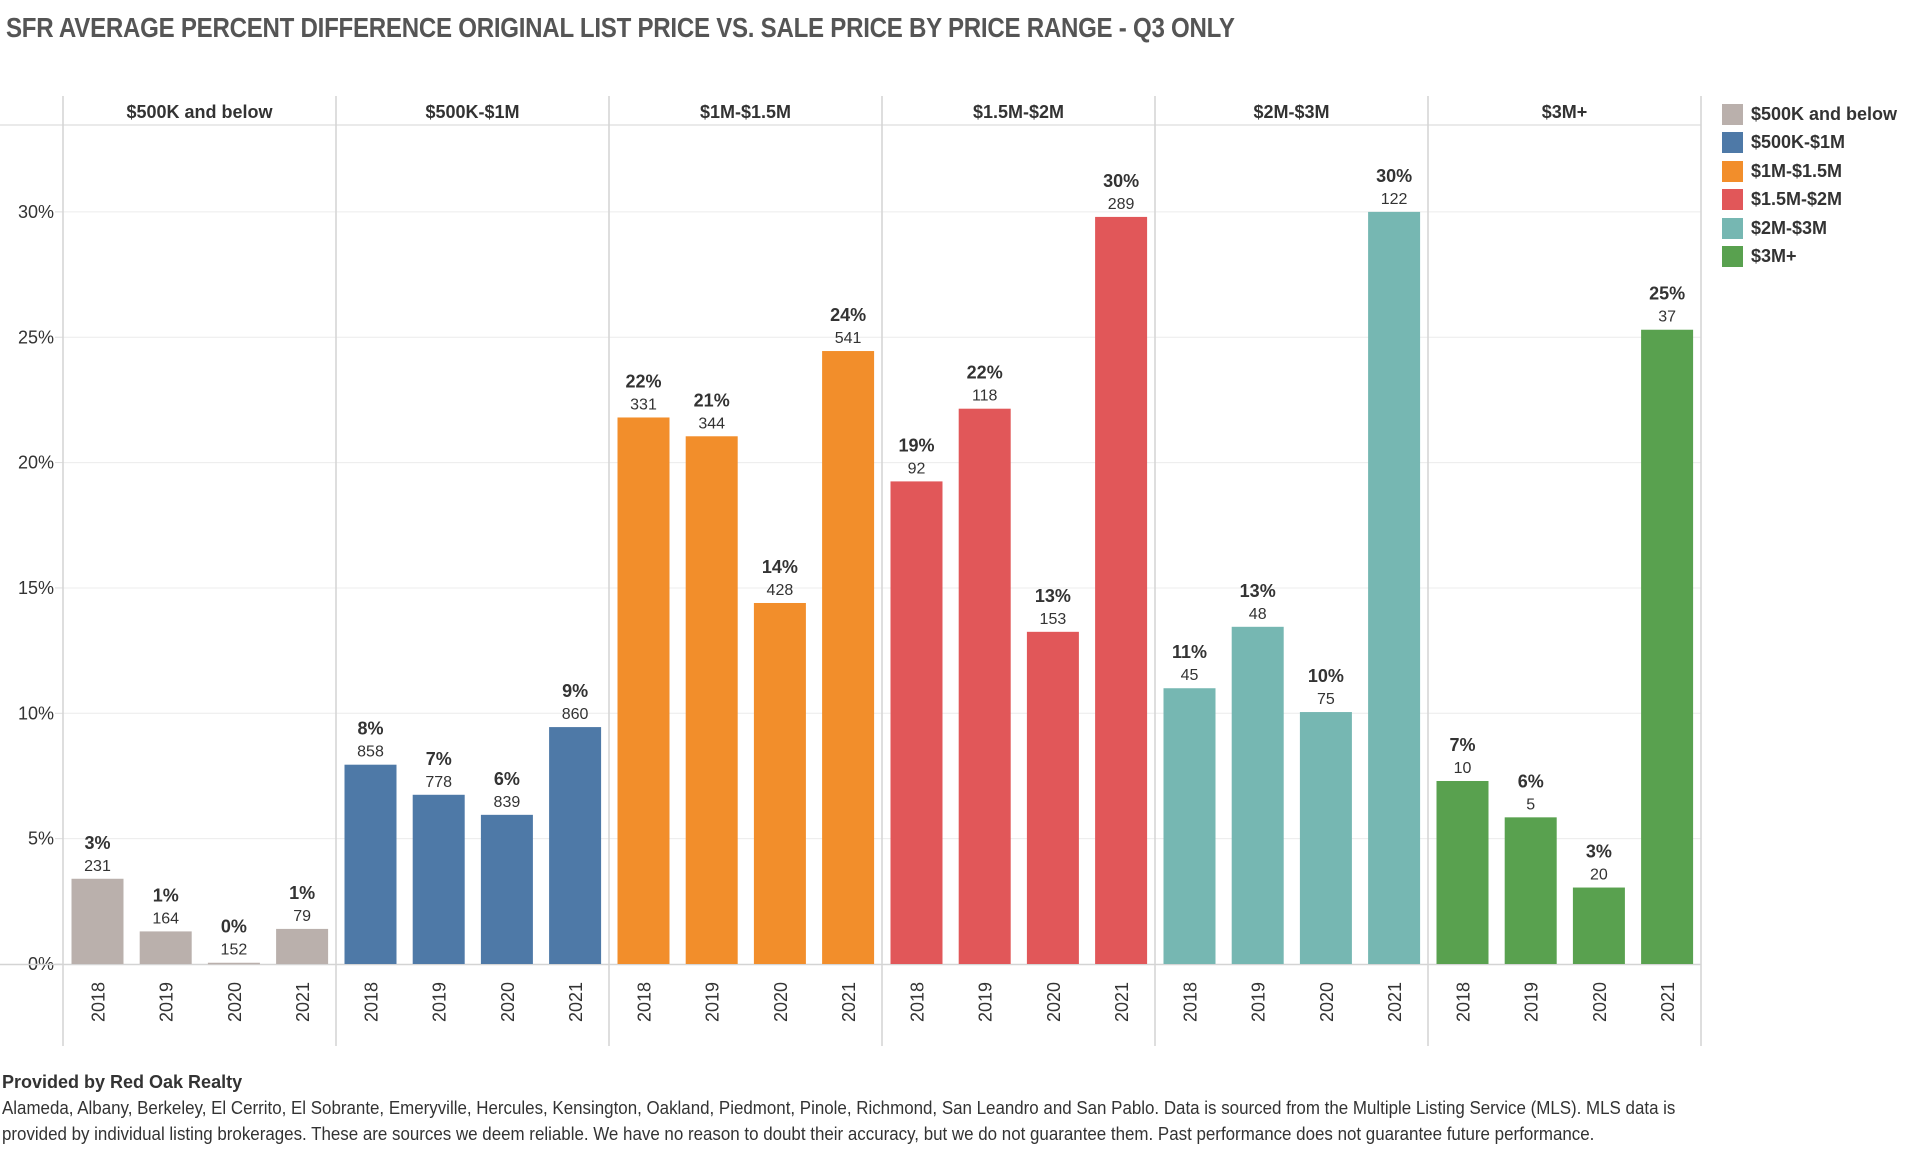 This screenshot has width=1920, height=1164. I want to click on bar-count-label: 5, so click(1530, 804).